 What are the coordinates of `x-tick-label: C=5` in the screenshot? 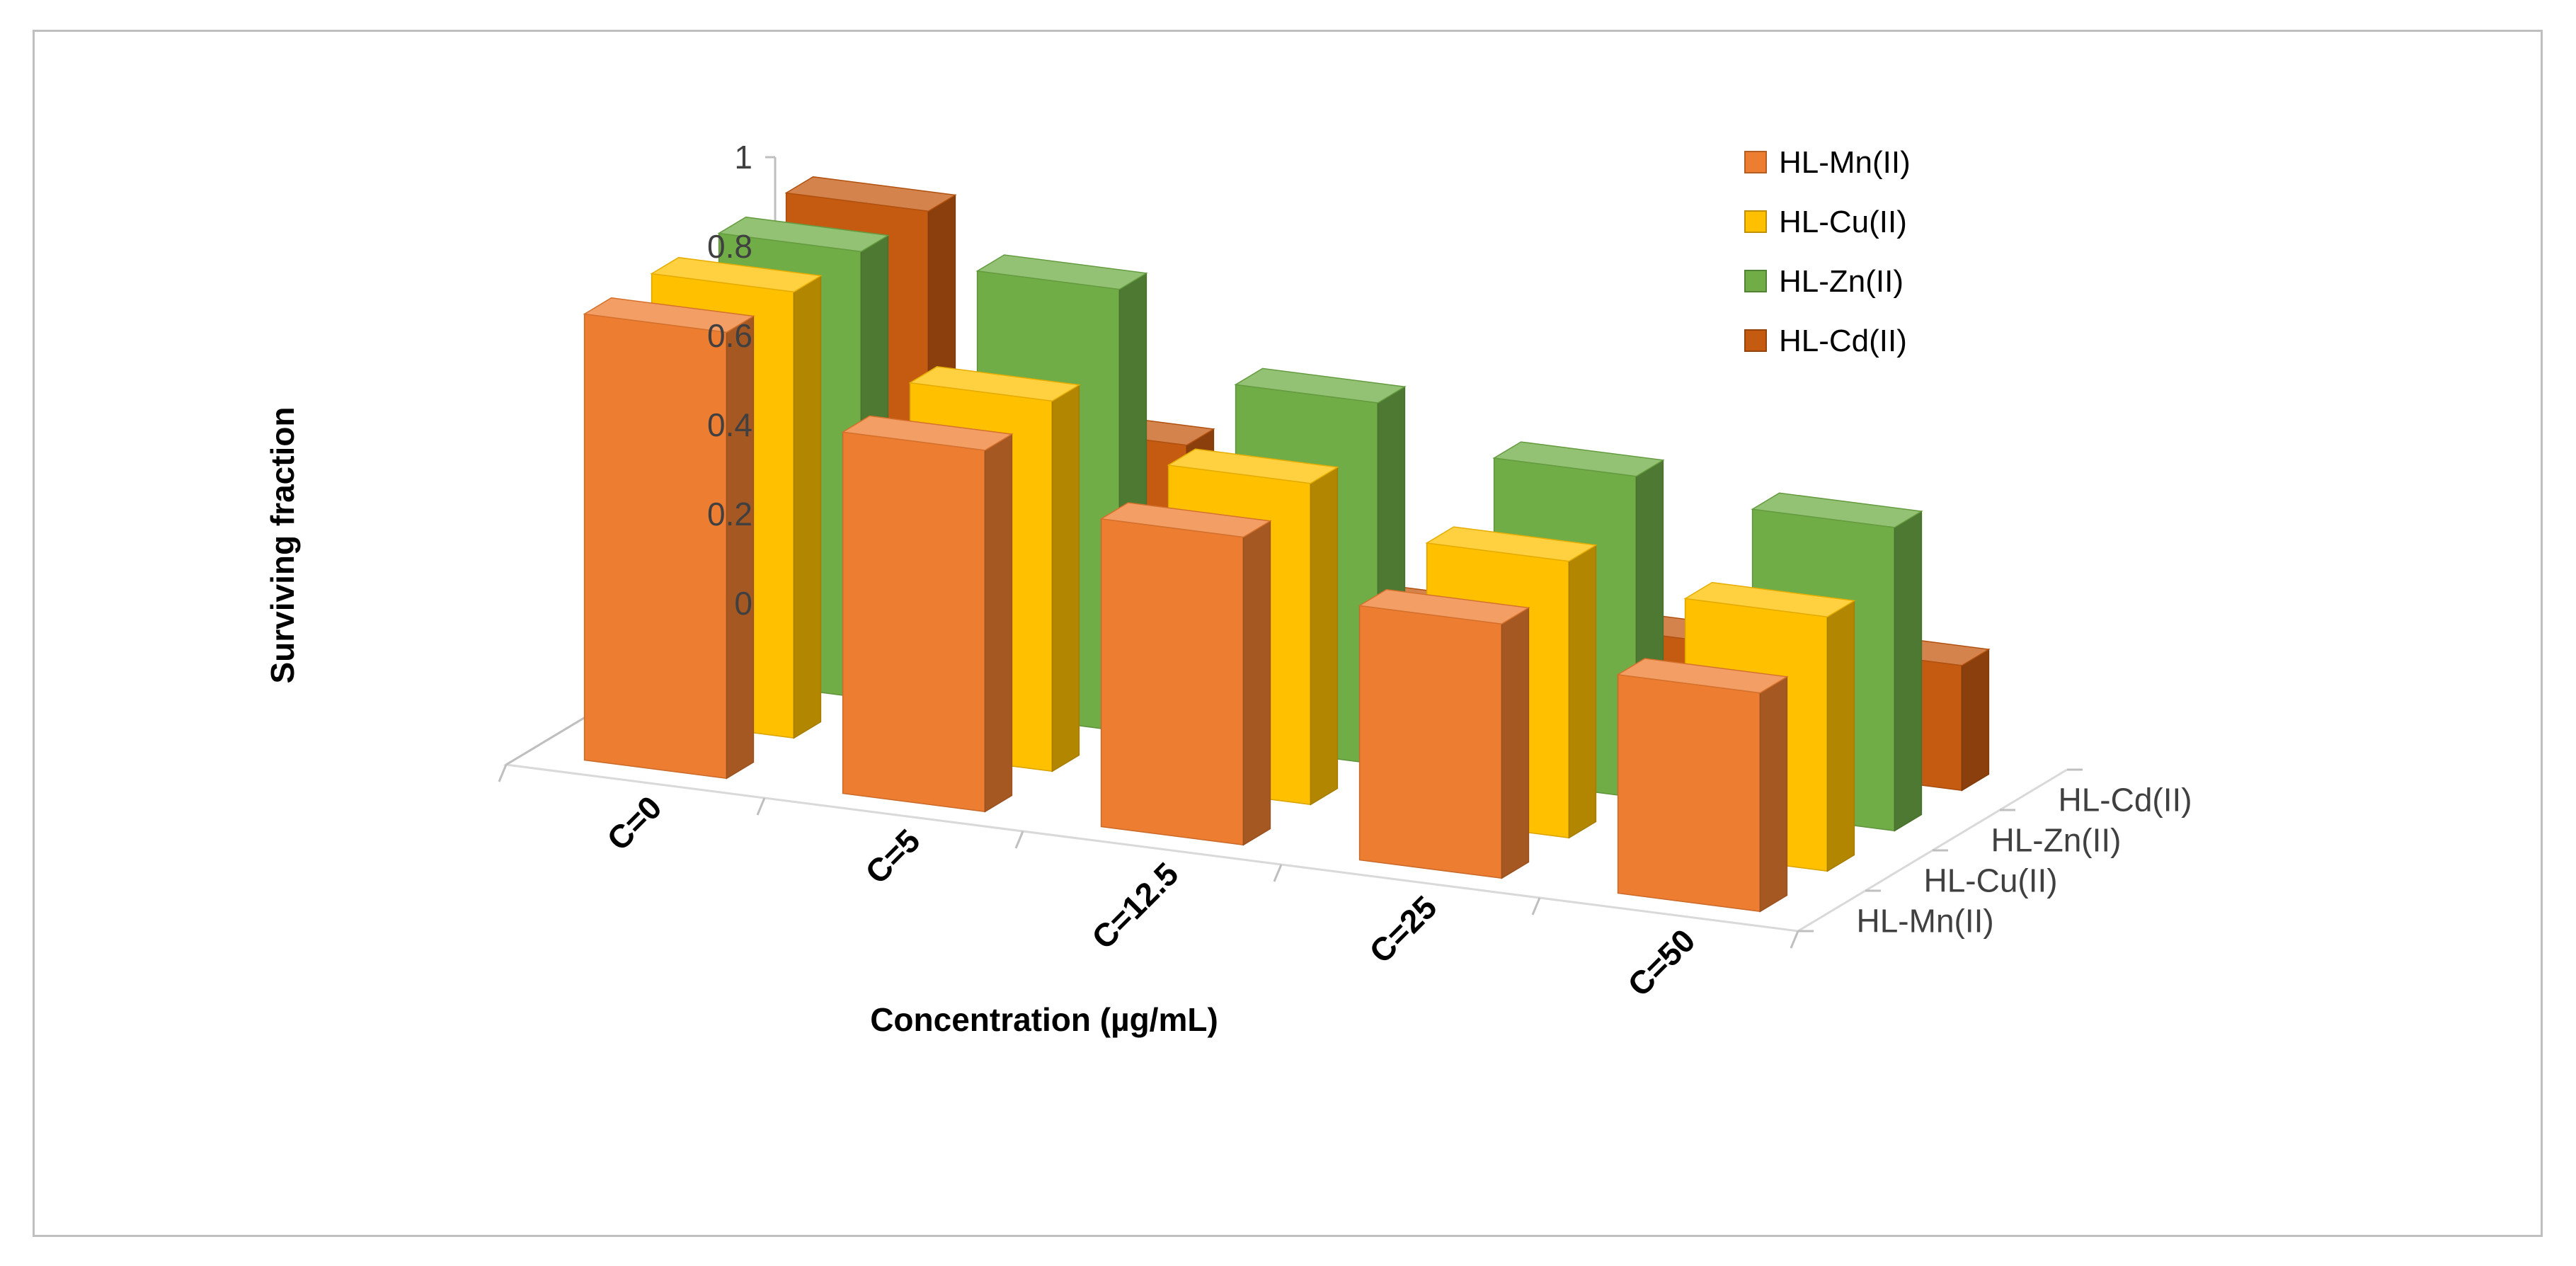 It's located at (892, 856).